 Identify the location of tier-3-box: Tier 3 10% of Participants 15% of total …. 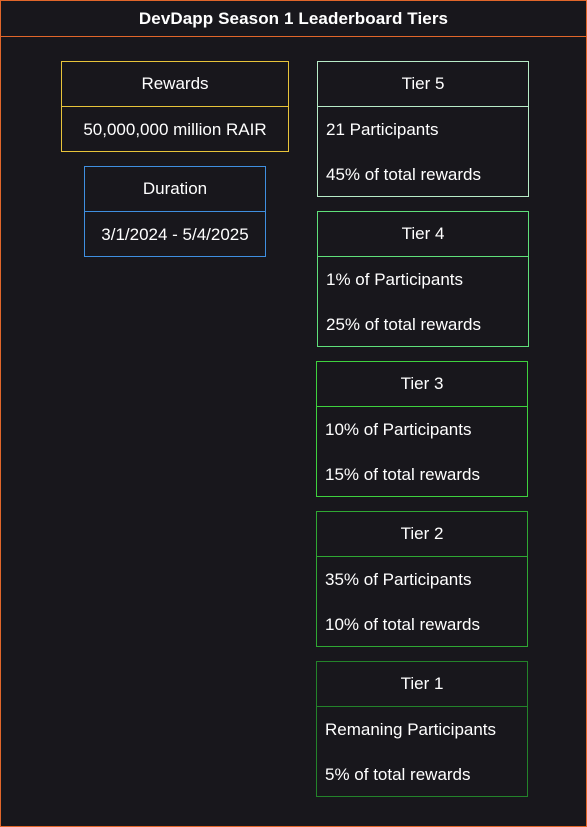
(422, 429).